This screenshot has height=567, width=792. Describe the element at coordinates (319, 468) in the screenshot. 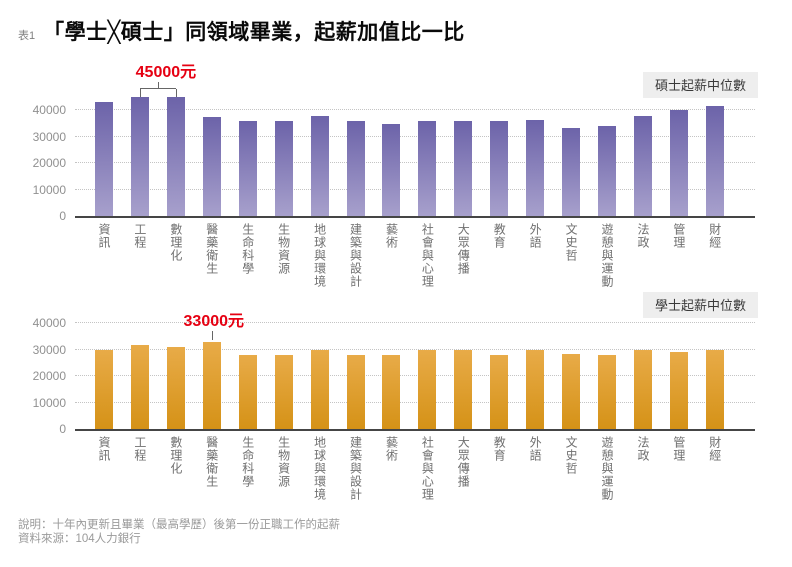

I see `category-label-text: 地球與環境` at that location.